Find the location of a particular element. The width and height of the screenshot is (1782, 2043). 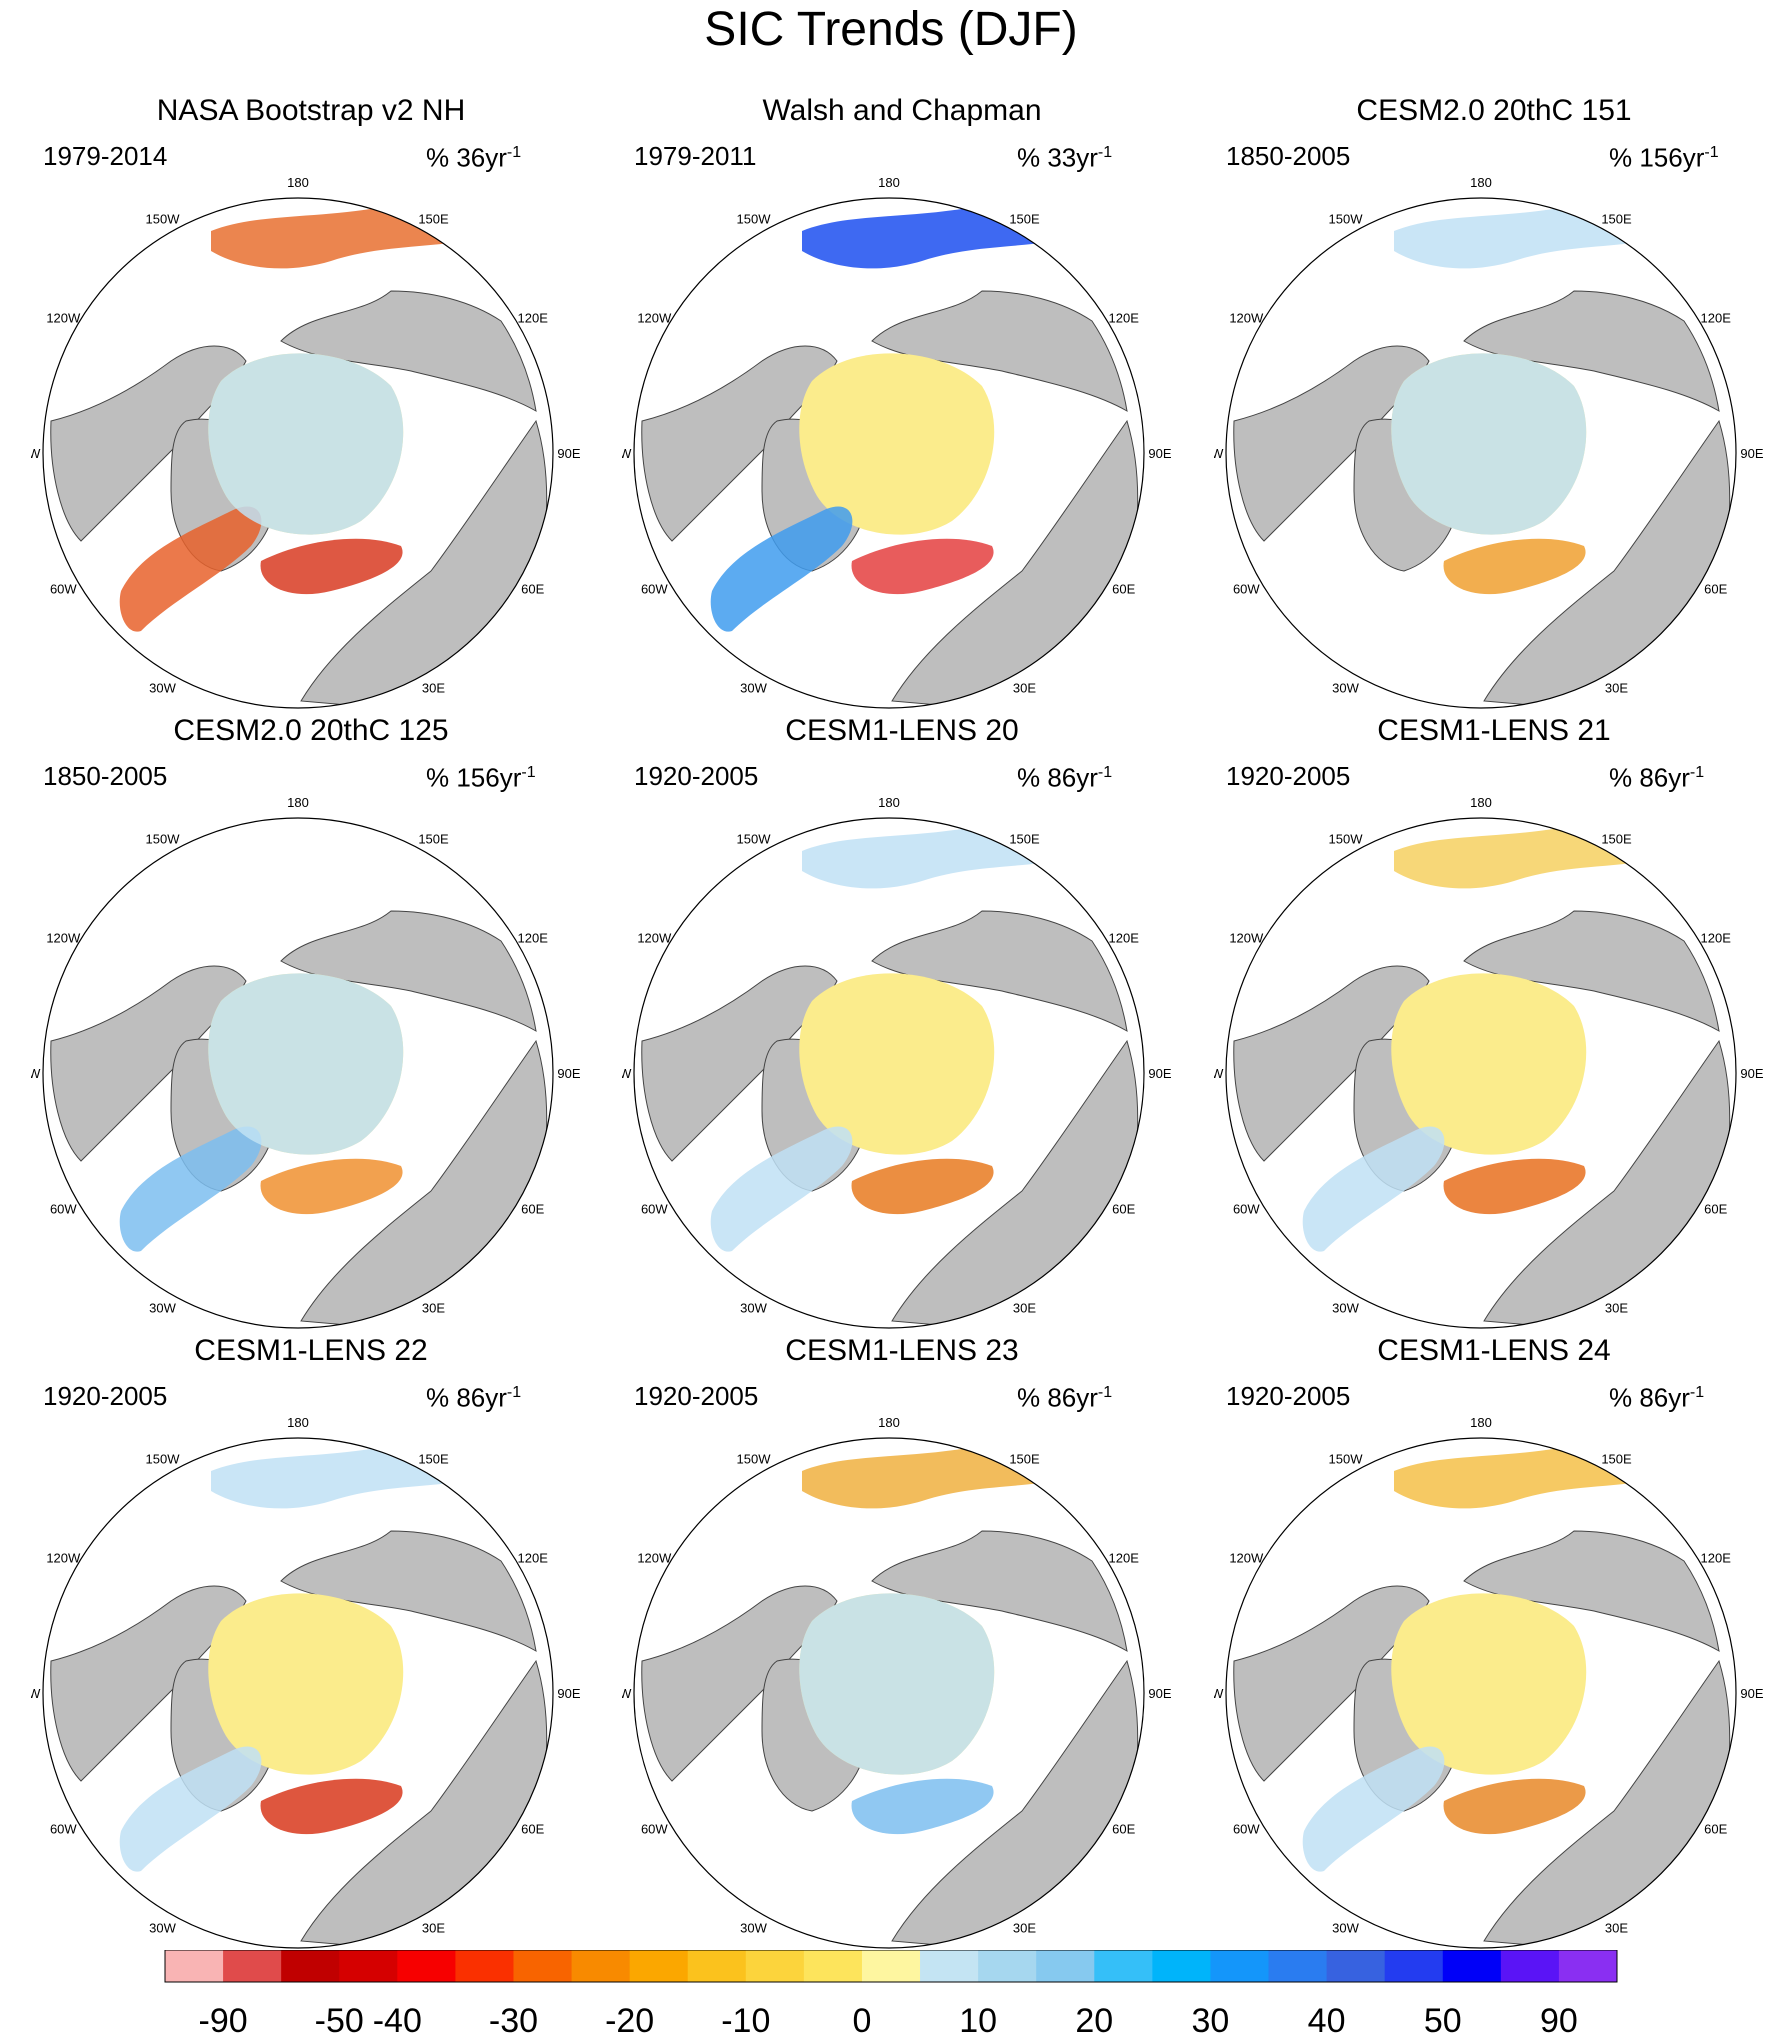

longitude-label: 90W is located at coordinates (1219, 453).